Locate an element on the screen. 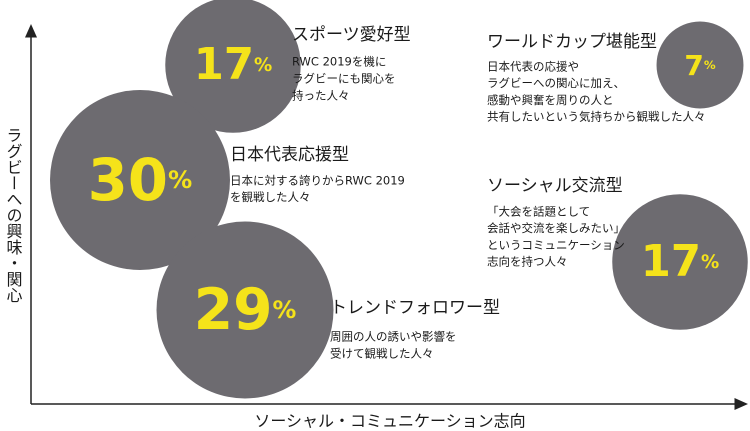 This screenshot has width=750, height=431. bubble-label: 30% is located at coordinates (140, 180).